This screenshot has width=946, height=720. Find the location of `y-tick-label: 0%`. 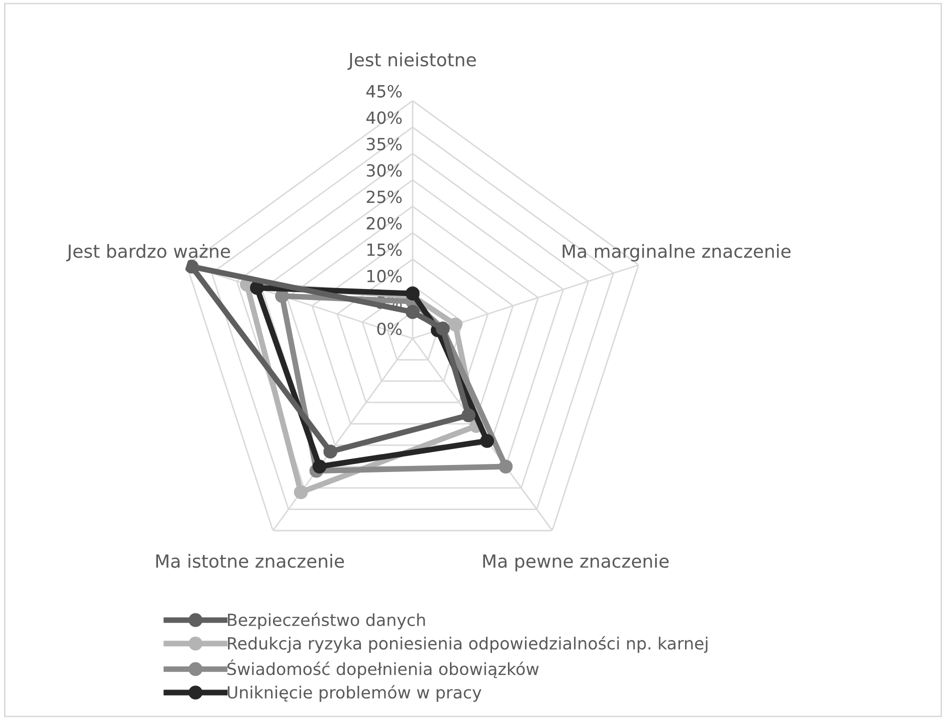

y-tick-label: 0% is located at coordinates (389, 329).